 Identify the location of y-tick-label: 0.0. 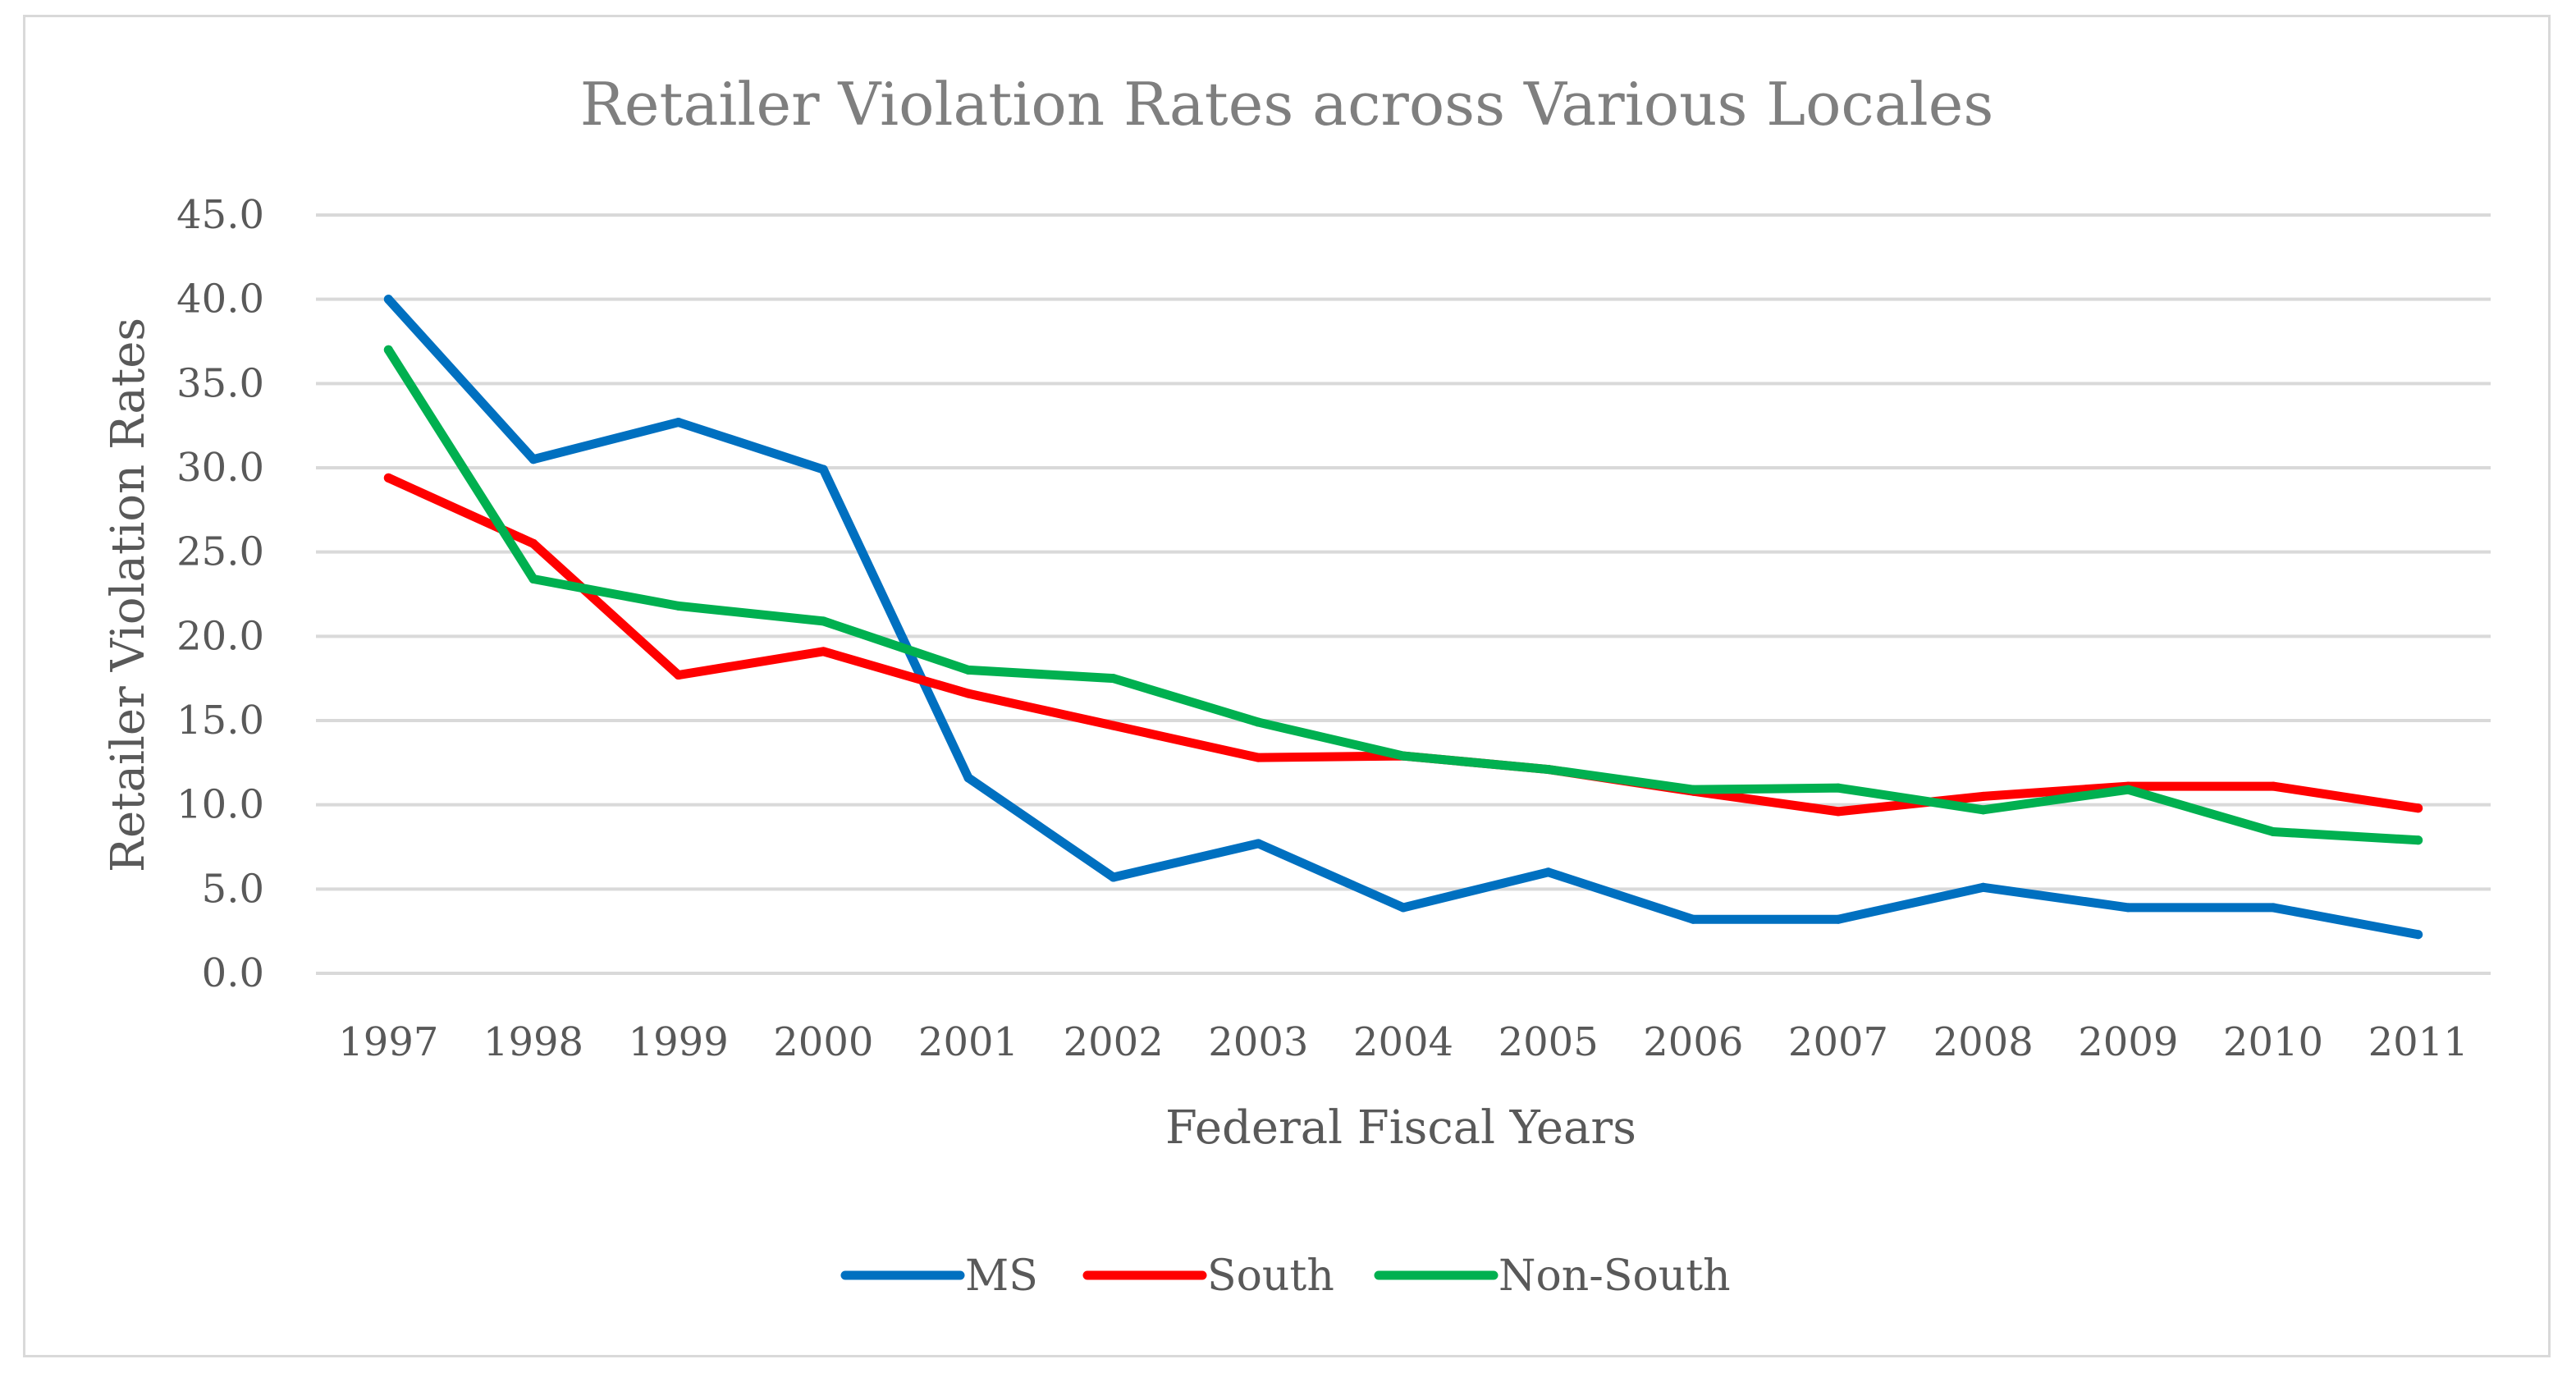
(233, 973).